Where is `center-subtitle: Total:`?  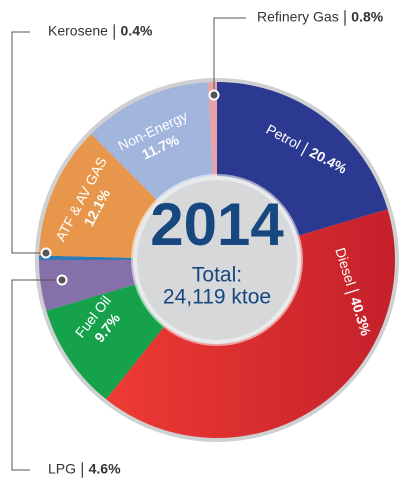
center-subtitle: Total: is located at coordinates (217, 275).